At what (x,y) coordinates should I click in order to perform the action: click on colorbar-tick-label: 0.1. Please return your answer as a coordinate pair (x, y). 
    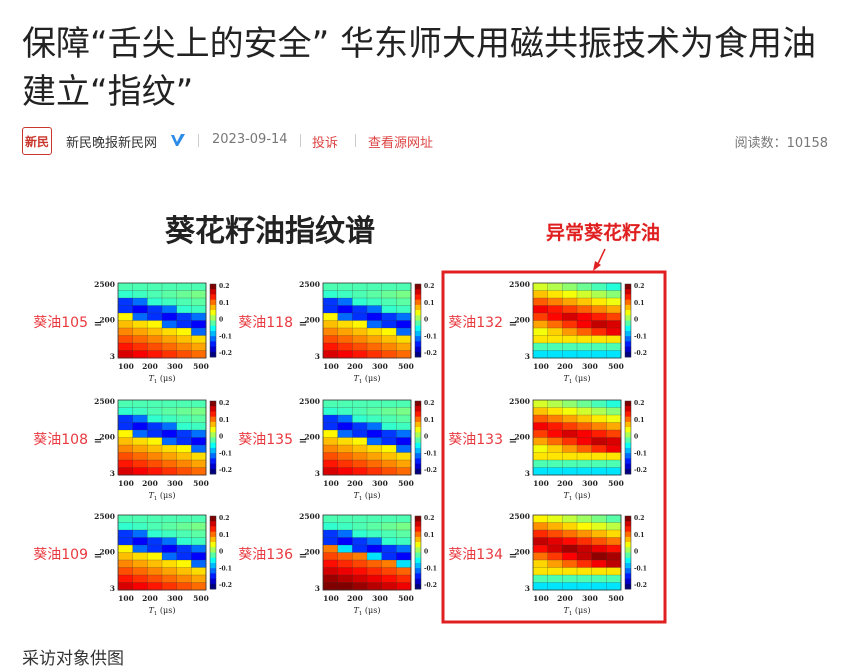
    Looking at the image, I should click on (639, 303).